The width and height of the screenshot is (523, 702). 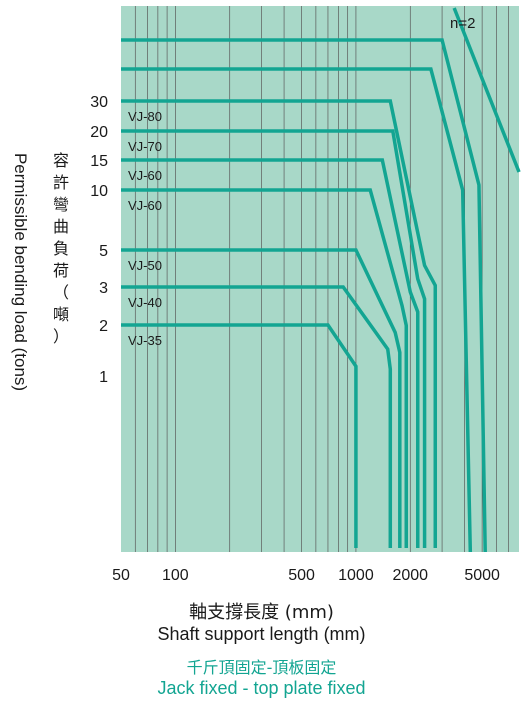 I want to click on y-axis-label-cjk: 容許彎曲負荷 （ 噸 ）, so click(x=61, y=249).